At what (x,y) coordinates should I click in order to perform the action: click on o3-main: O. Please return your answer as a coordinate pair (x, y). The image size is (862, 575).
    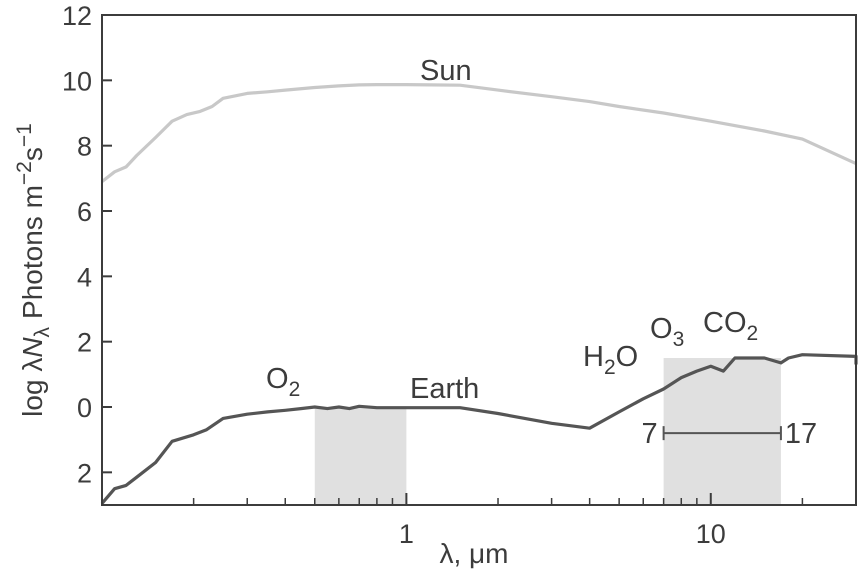
    Looking at the image, I should click on (661, 329).